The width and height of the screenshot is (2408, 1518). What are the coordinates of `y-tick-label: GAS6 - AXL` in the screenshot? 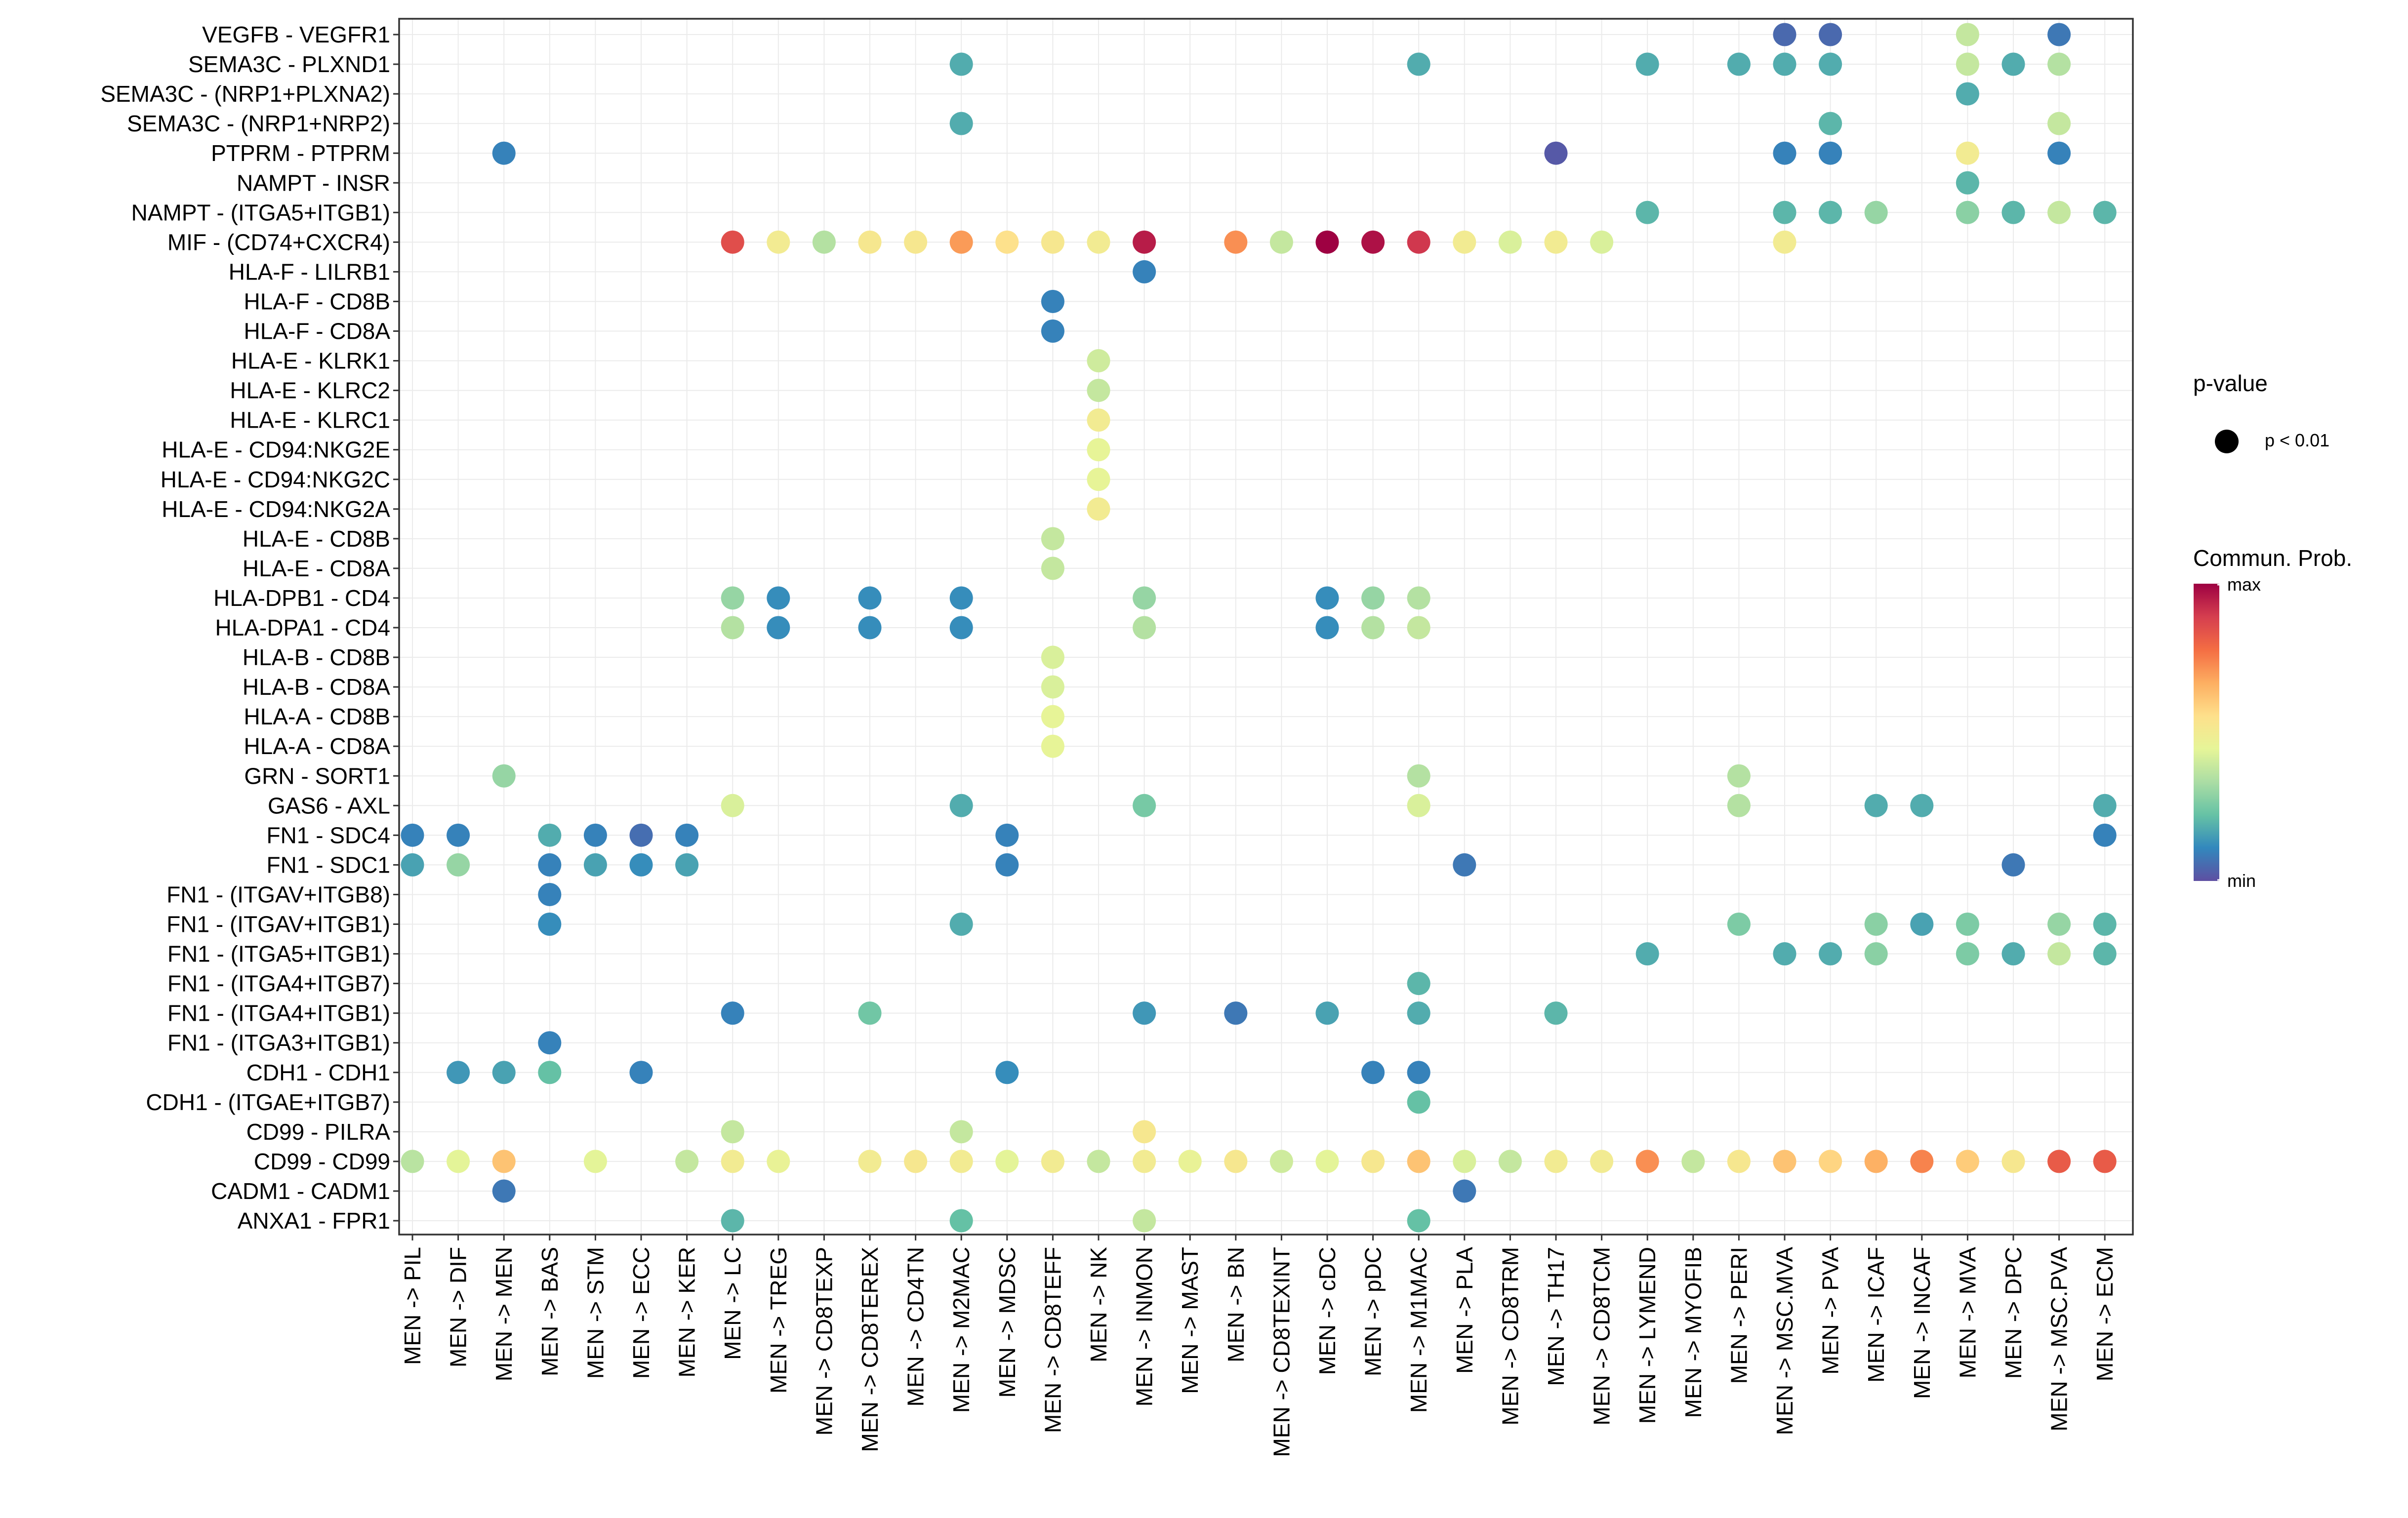 It's located at (329, 805).